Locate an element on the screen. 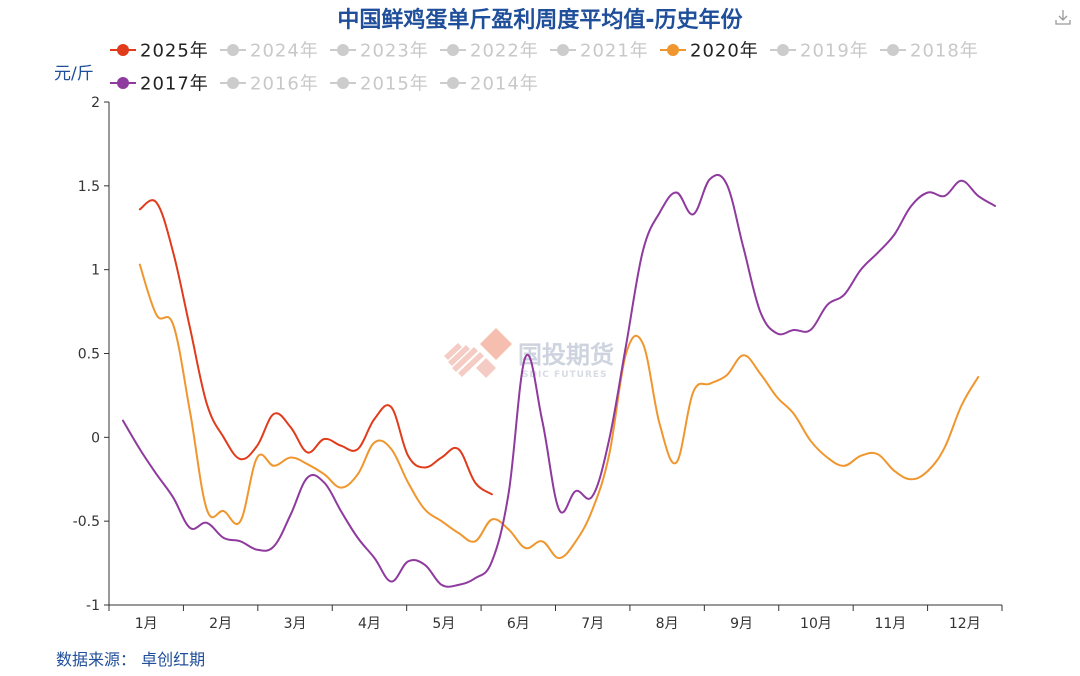 The image size is (1080, 676). watermark-logo: 国投期货 SDIC FUTURES is located at coordinates (529, 354).